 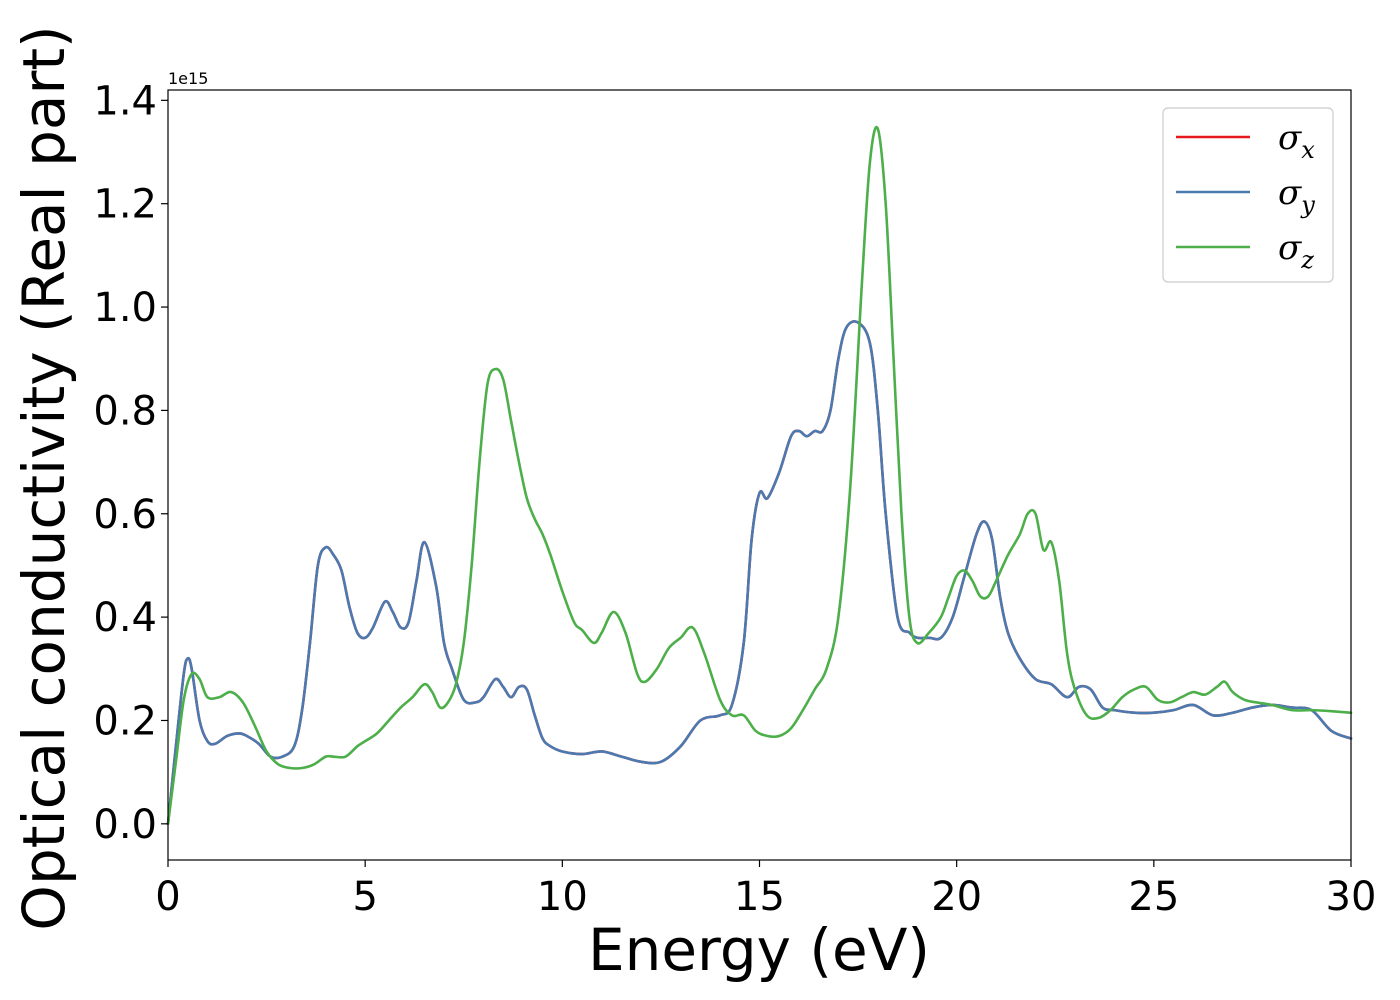 I want to click on y-tick-label: 0.0, so click(x=125, y=825).